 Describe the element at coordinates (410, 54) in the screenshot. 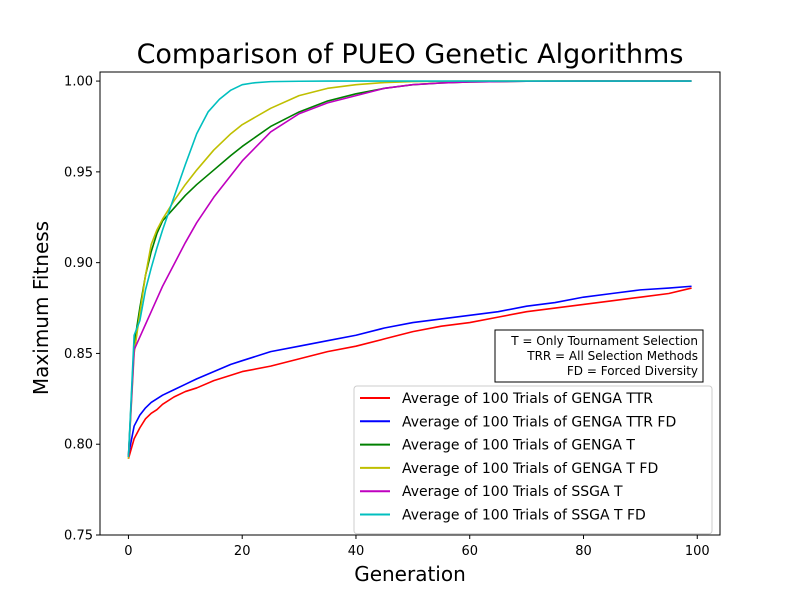

I see `chart-title: Comparison of PUEO Genetic Algorithms` at that location.